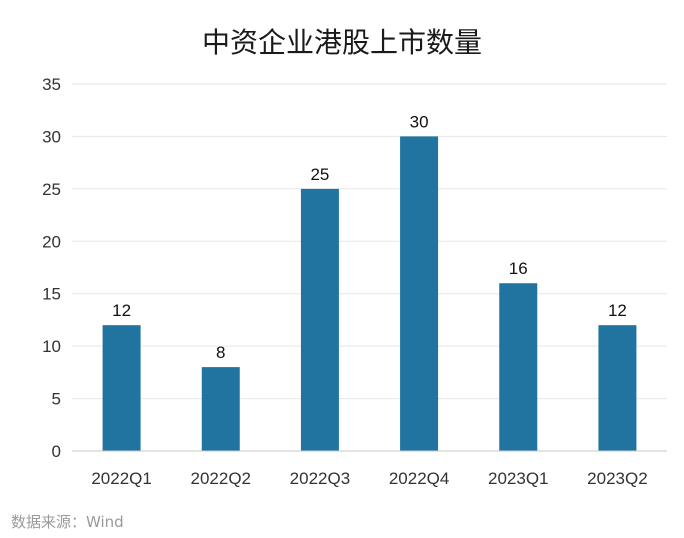  What do you see at coordinates (518, 268) in the screenshot?
I see `data-label-2023Q1: 16` at bounding box center [518, 268].